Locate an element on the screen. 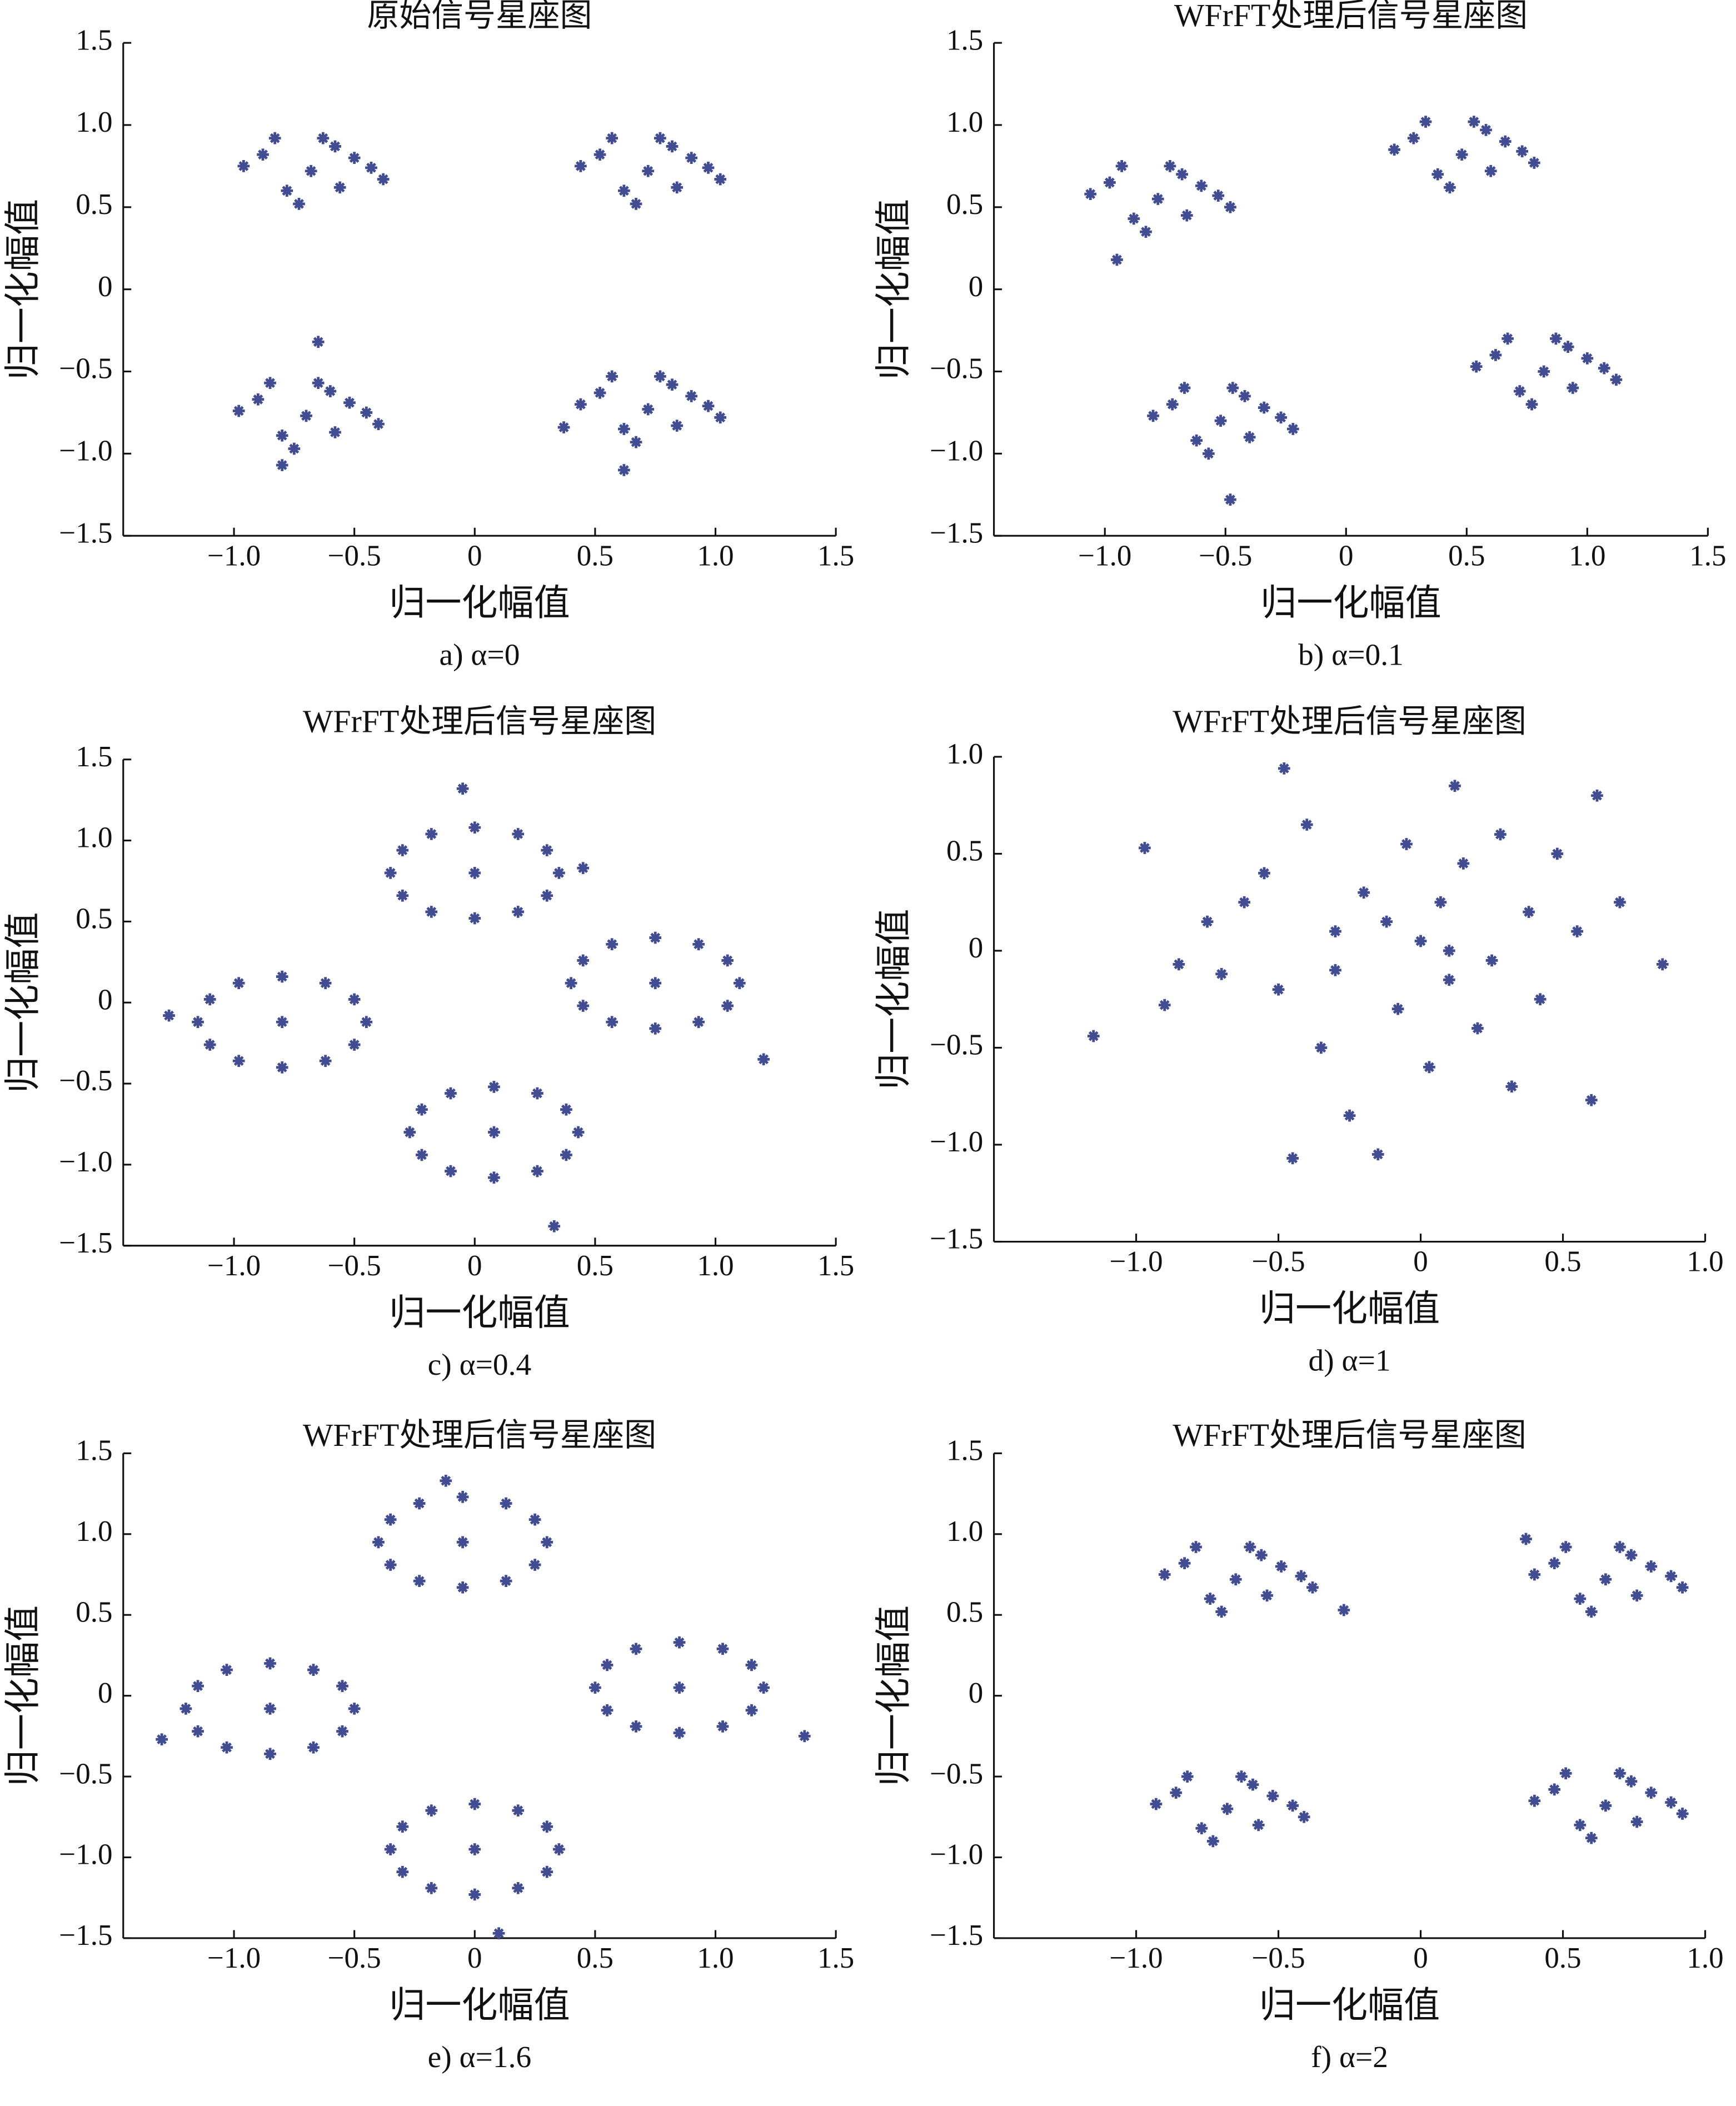  caption: c) α=0.4 is located at coordinates (480, 1364).